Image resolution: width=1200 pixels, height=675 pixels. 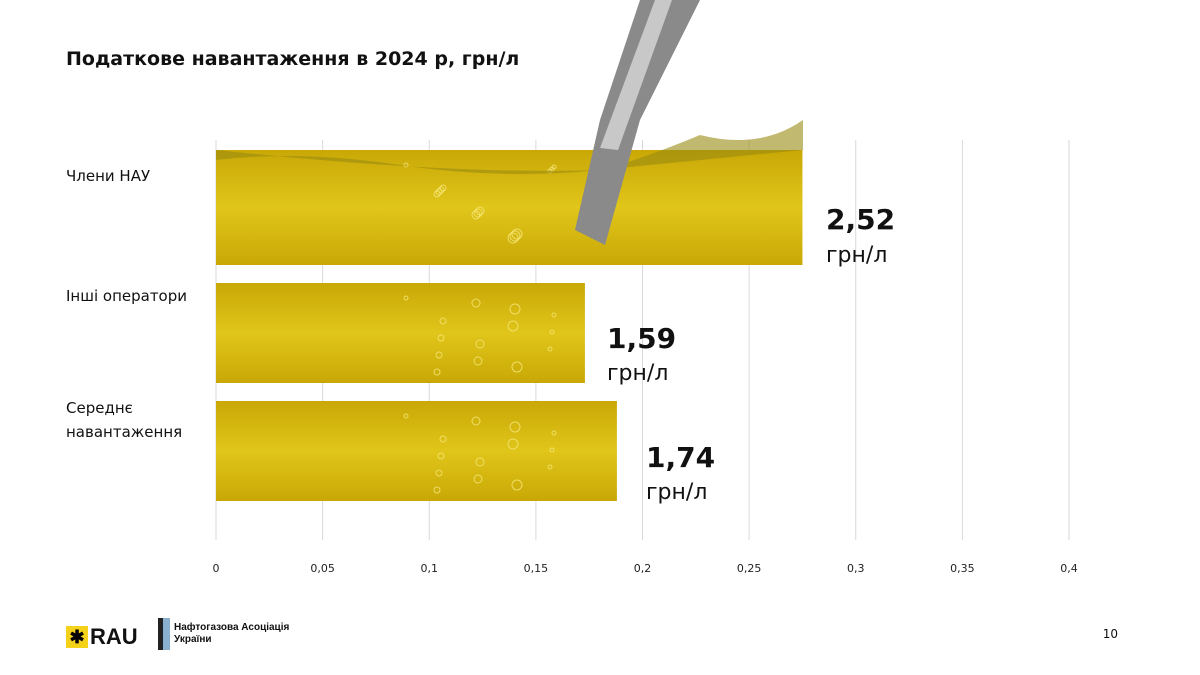 What do you see at coordinates (861, 219) in the screenshot?
I see `data-label-value: 2,52` at bounding box center [861, 219].